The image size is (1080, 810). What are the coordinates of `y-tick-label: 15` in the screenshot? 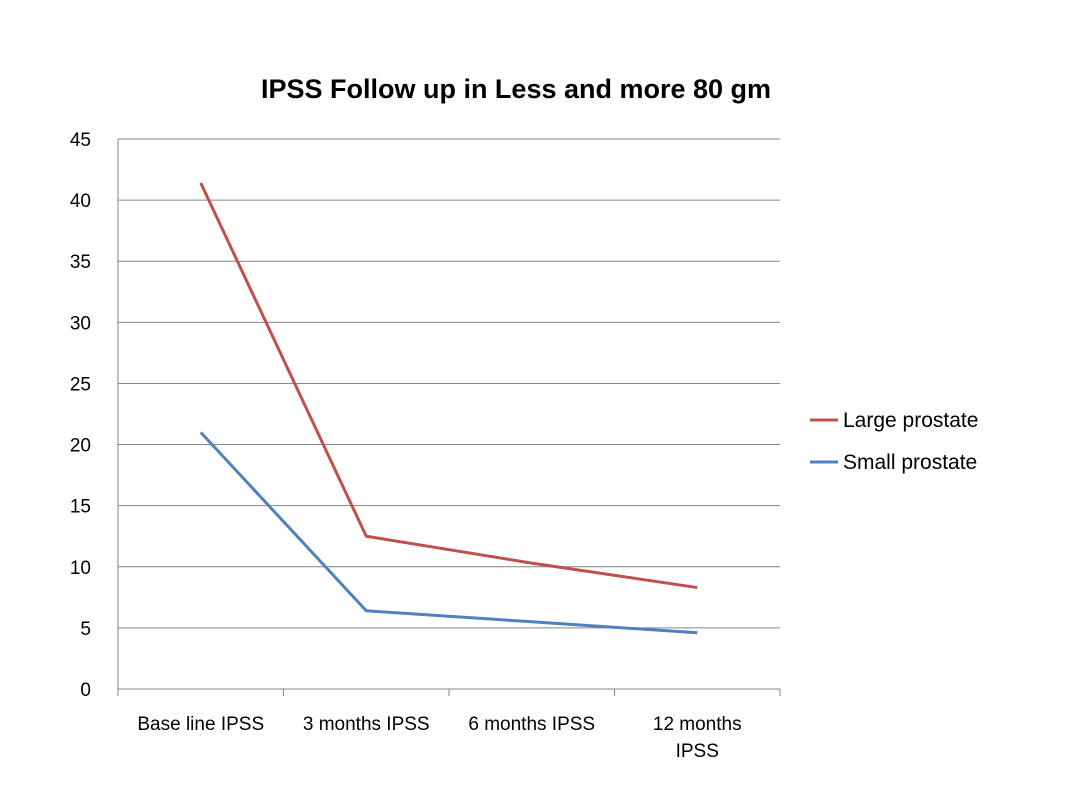 It's located at (80, 507).